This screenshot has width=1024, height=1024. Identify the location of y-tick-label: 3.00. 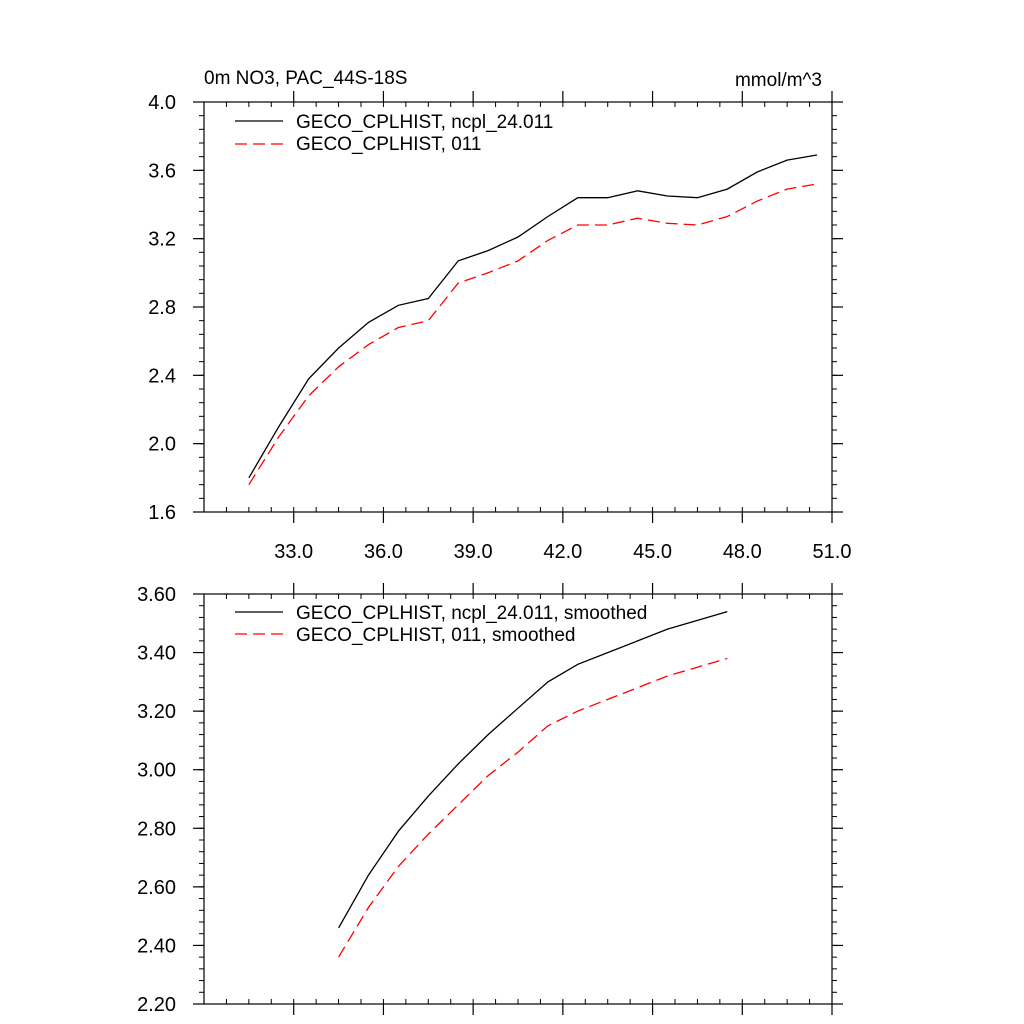
(156, 771).